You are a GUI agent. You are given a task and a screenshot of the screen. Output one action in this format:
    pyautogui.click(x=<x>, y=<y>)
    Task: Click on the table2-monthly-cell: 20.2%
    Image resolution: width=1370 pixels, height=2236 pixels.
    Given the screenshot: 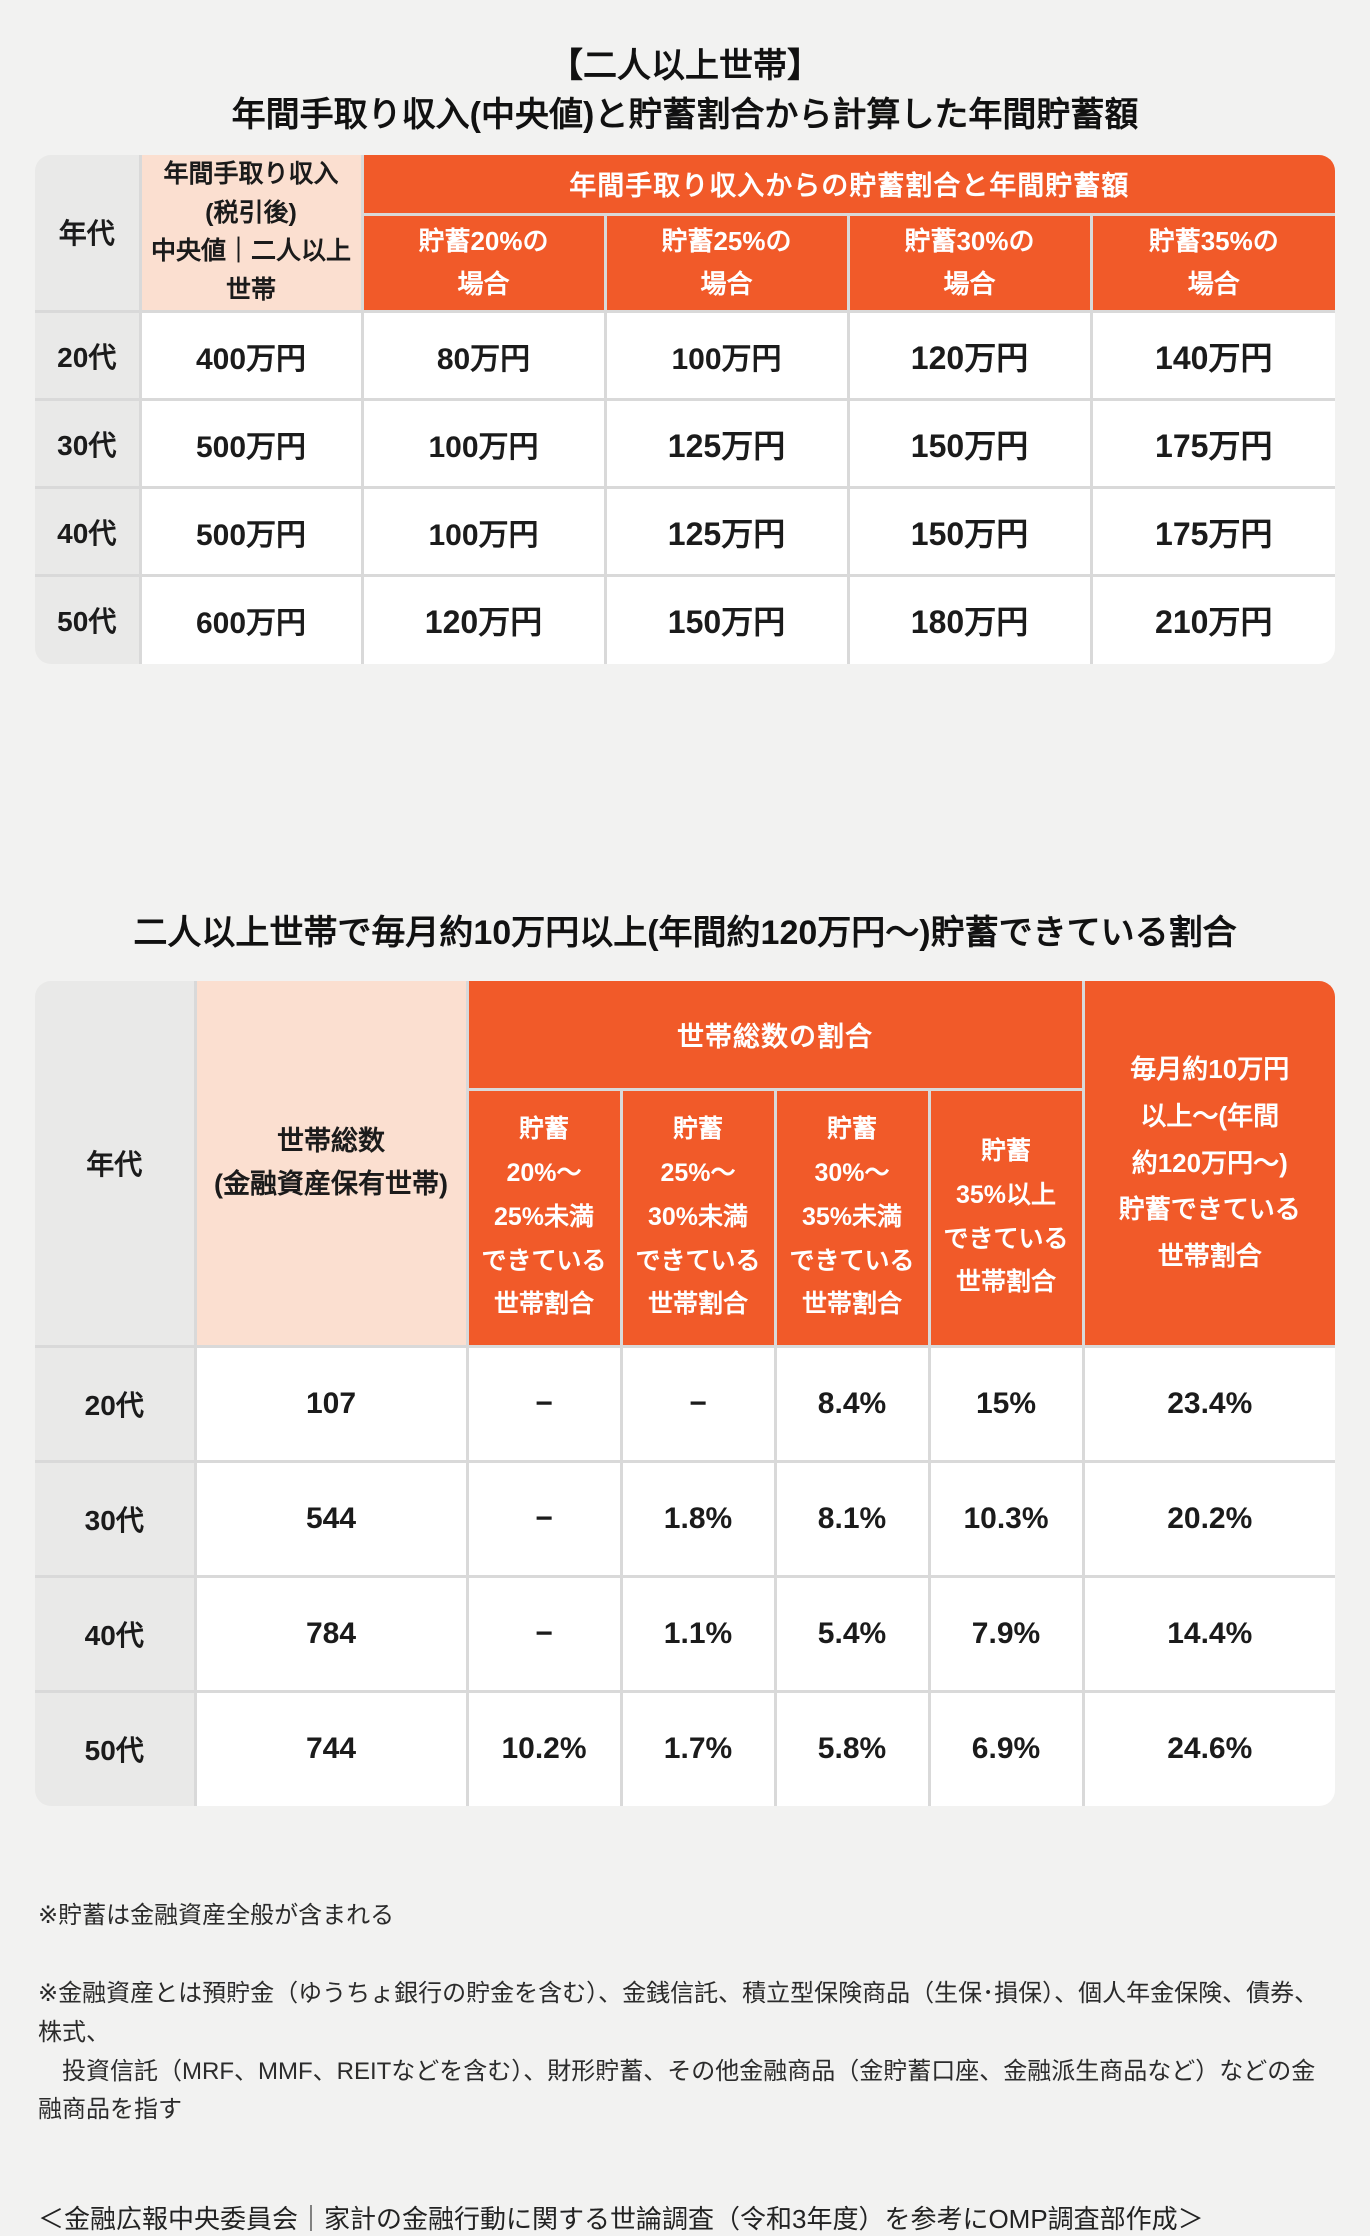 What is the action you would take?
    pyautogui.click(x=1208, y=1518)
    